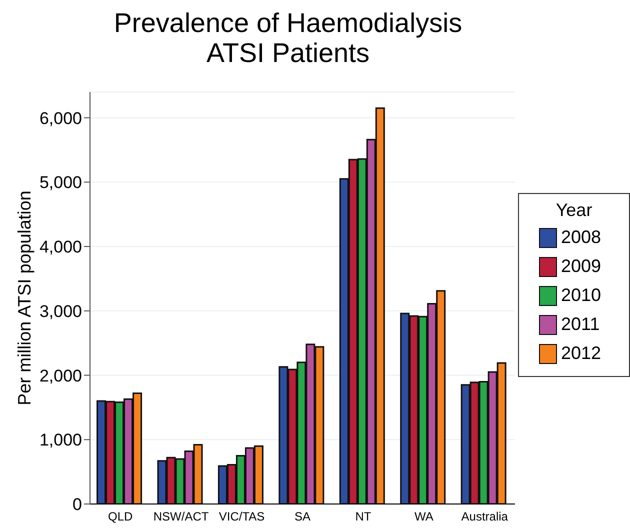 The width and height of the screenshot is (630, 528). Describe the element at coordinates (581, 266) in the screenshot. I see `legend-label: 2009` at that location.